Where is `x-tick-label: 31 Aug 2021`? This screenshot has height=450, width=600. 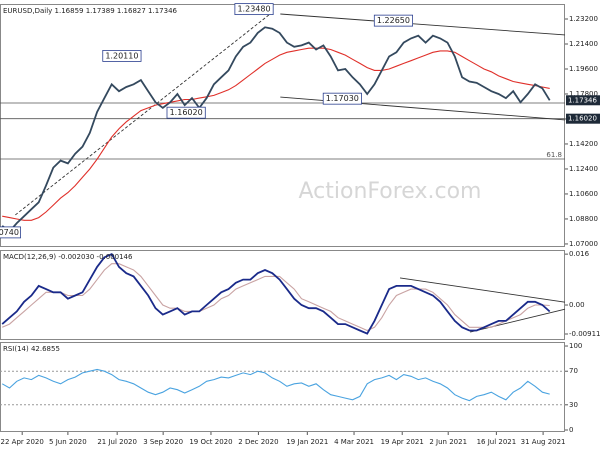 x-tick-label: 31 Aug 2021 is located at coordinates (543, 442).